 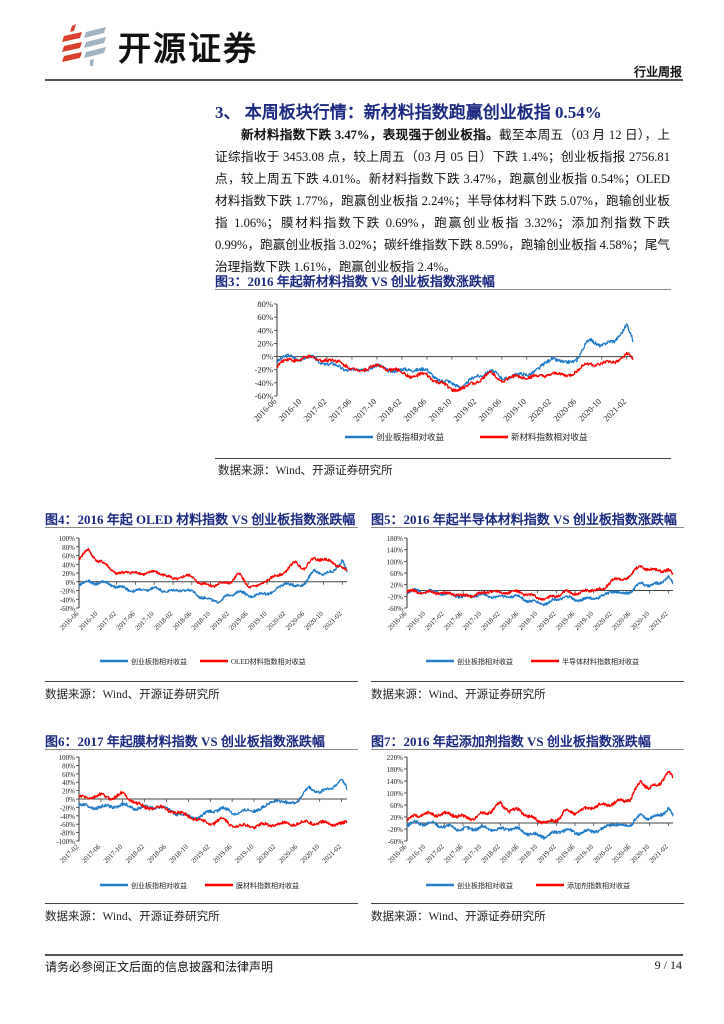 I want to click on y-tick-label: 220%, so click(x=395, y=758).